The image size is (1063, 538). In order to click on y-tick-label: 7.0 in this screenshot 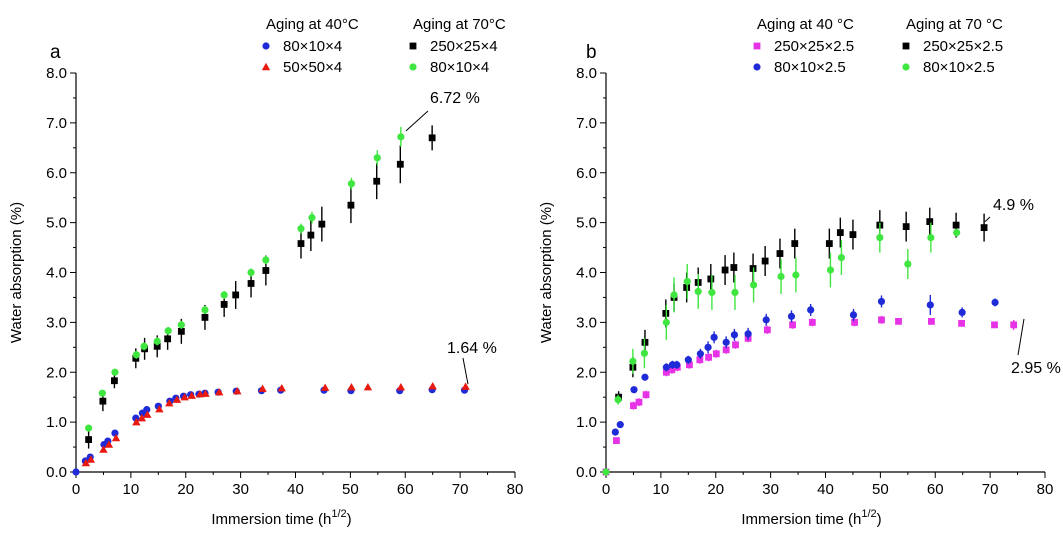, I will do `click(56, 123)`.